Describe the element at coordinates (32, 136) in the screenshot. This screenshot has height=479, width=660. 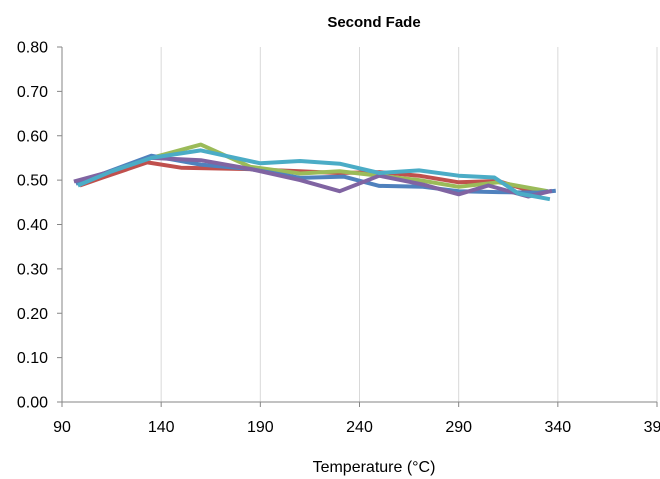
I see `y-tick-label: 0.60` at that location.